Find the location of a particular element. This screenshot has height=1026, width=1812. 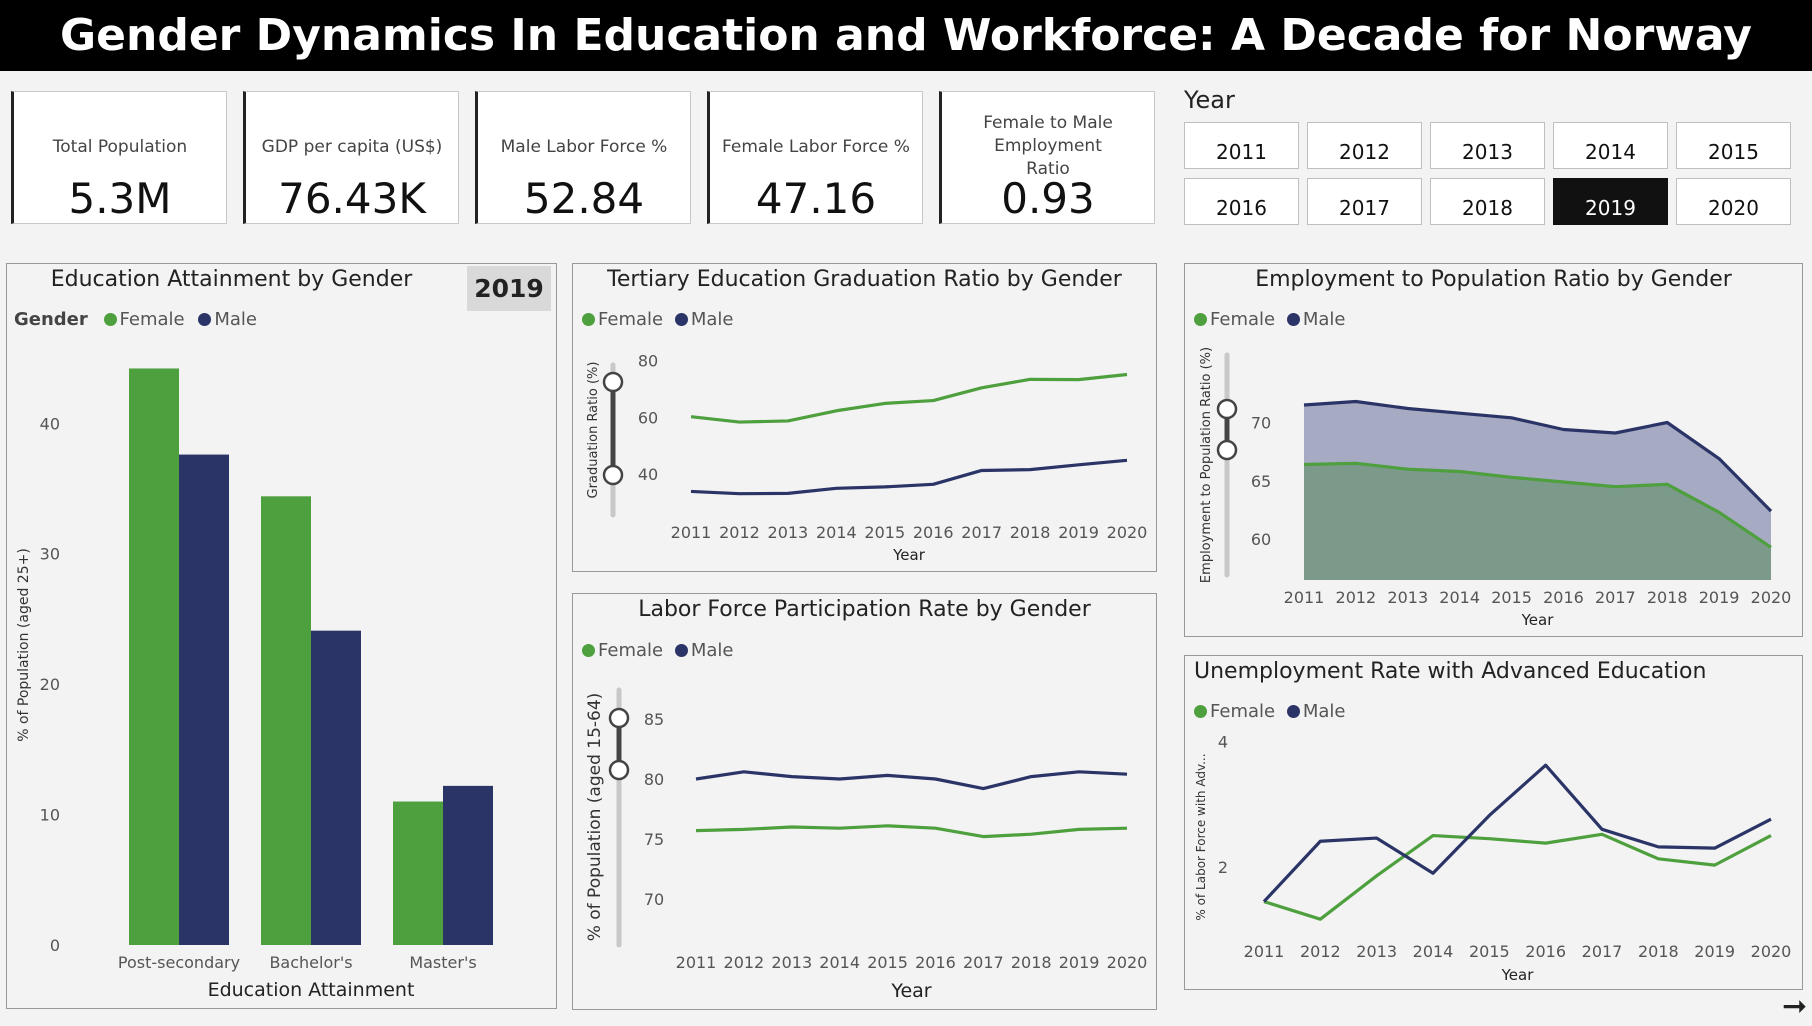

kpi-value: 47.16 is located at coordinates (816, 198).